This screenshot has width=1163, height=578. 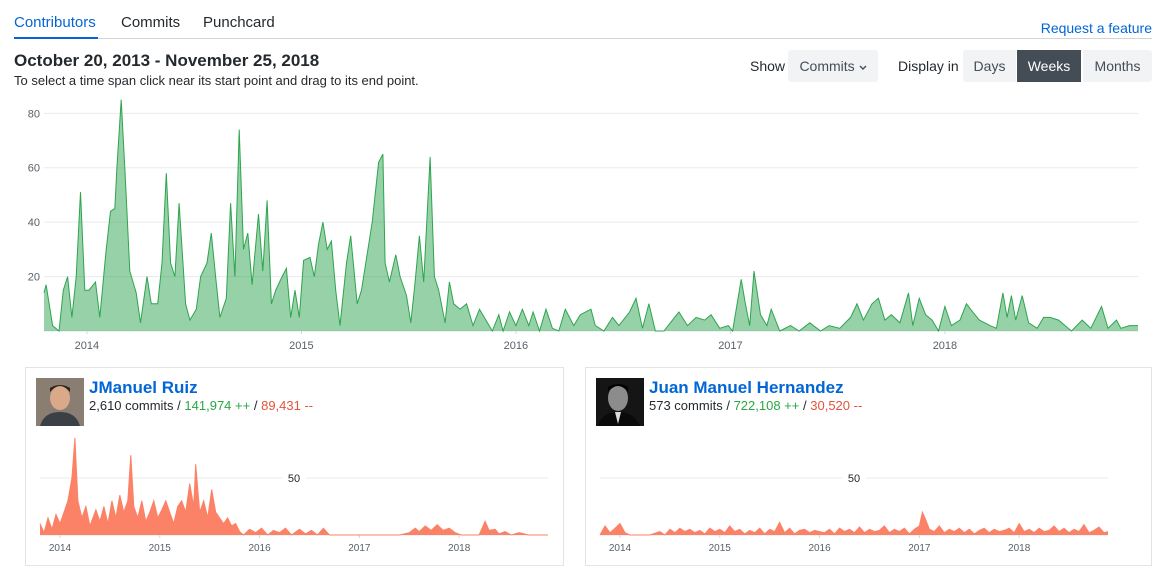 What do you see at coordinates (836, 405) in the screenshot?
I see `deletions: 30,520 --` at bounding box center [836, 405].